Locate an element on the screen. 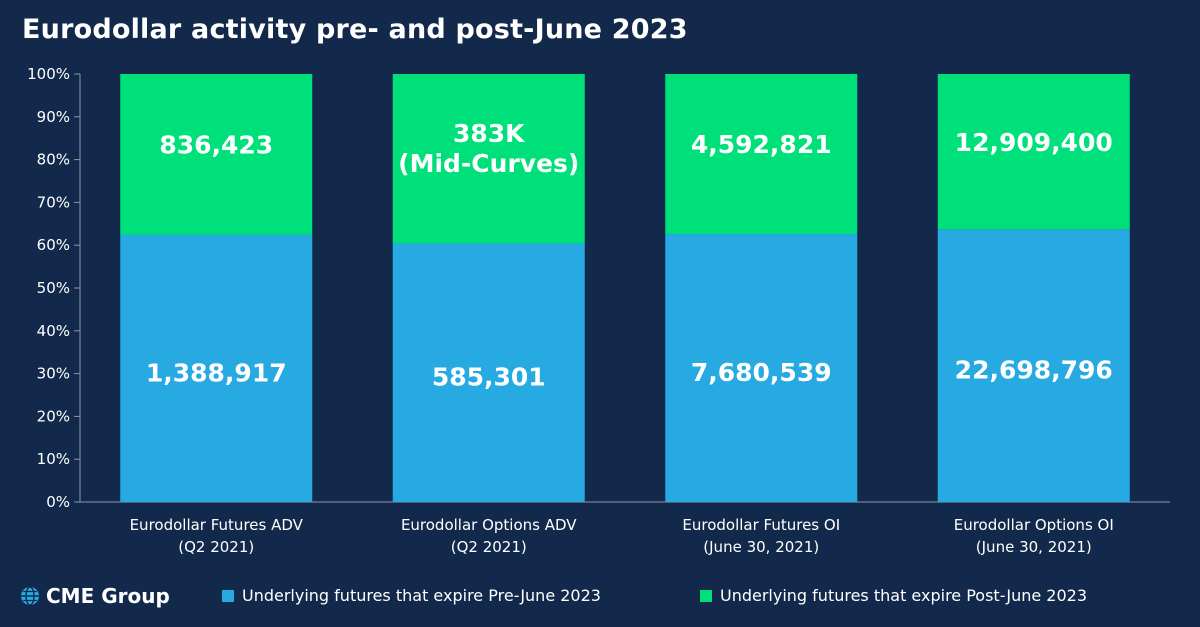  y-tick-label: 70% is located at coordinates (53, 202).